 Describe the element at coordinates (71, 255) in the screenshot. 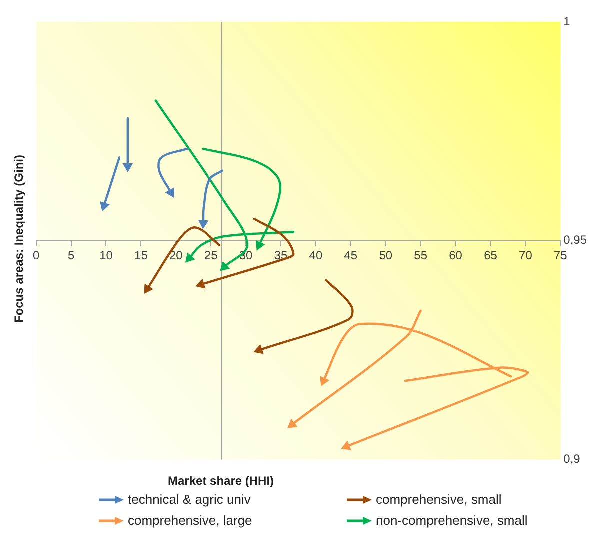

I see `x-tick-label: 5` at that location.